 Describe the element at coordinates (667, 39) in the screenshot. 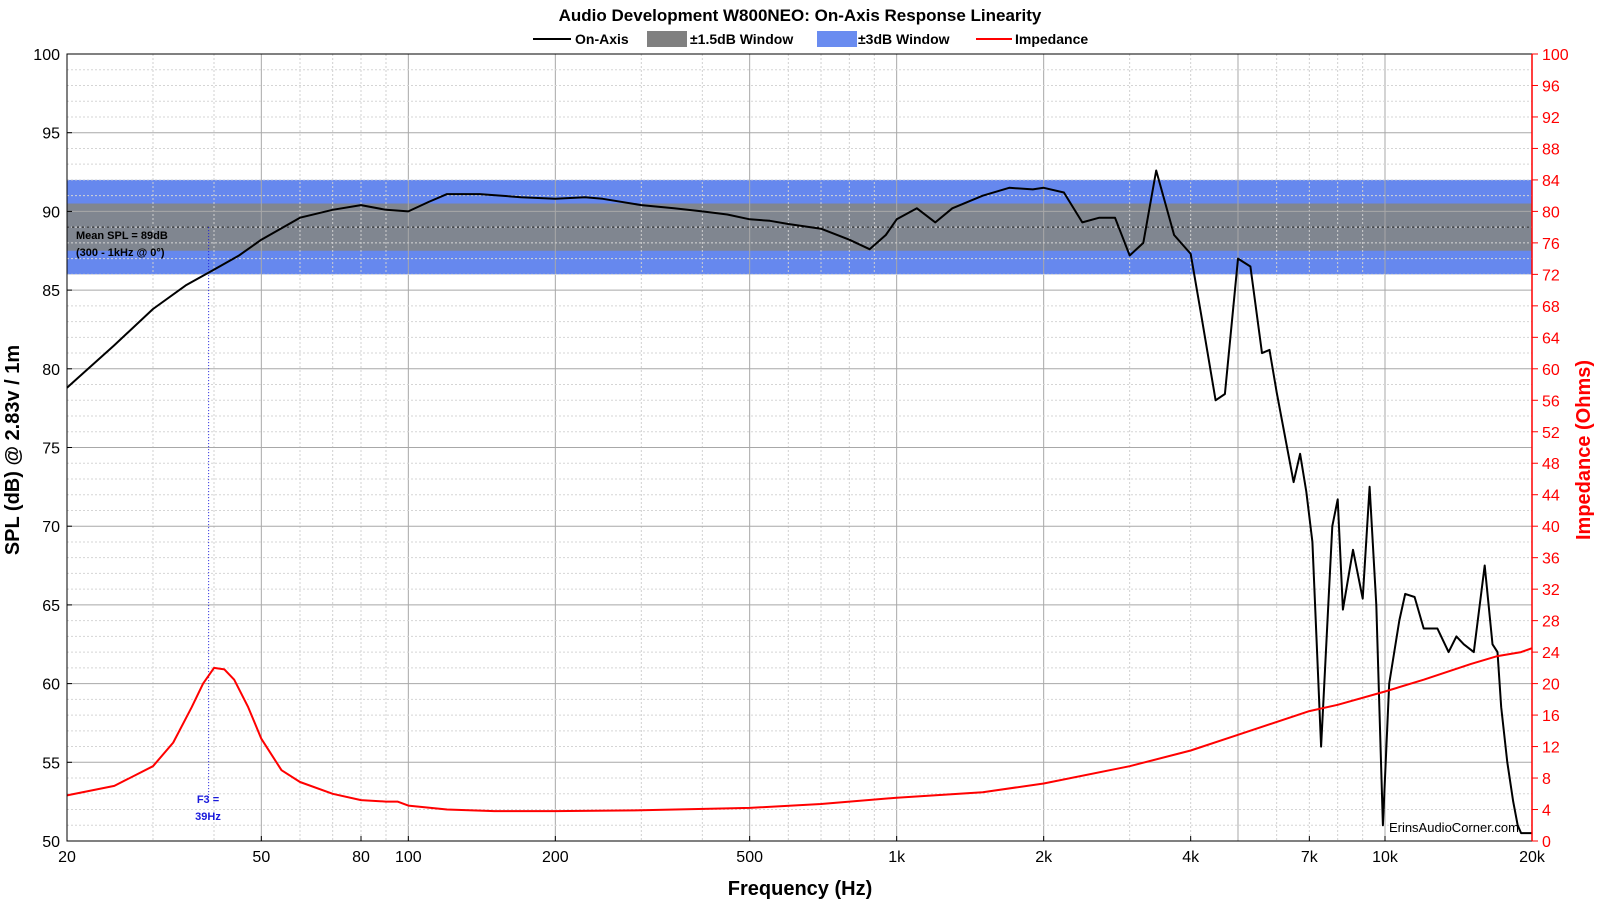

I see `legend-swatch-1p5db` at that location.